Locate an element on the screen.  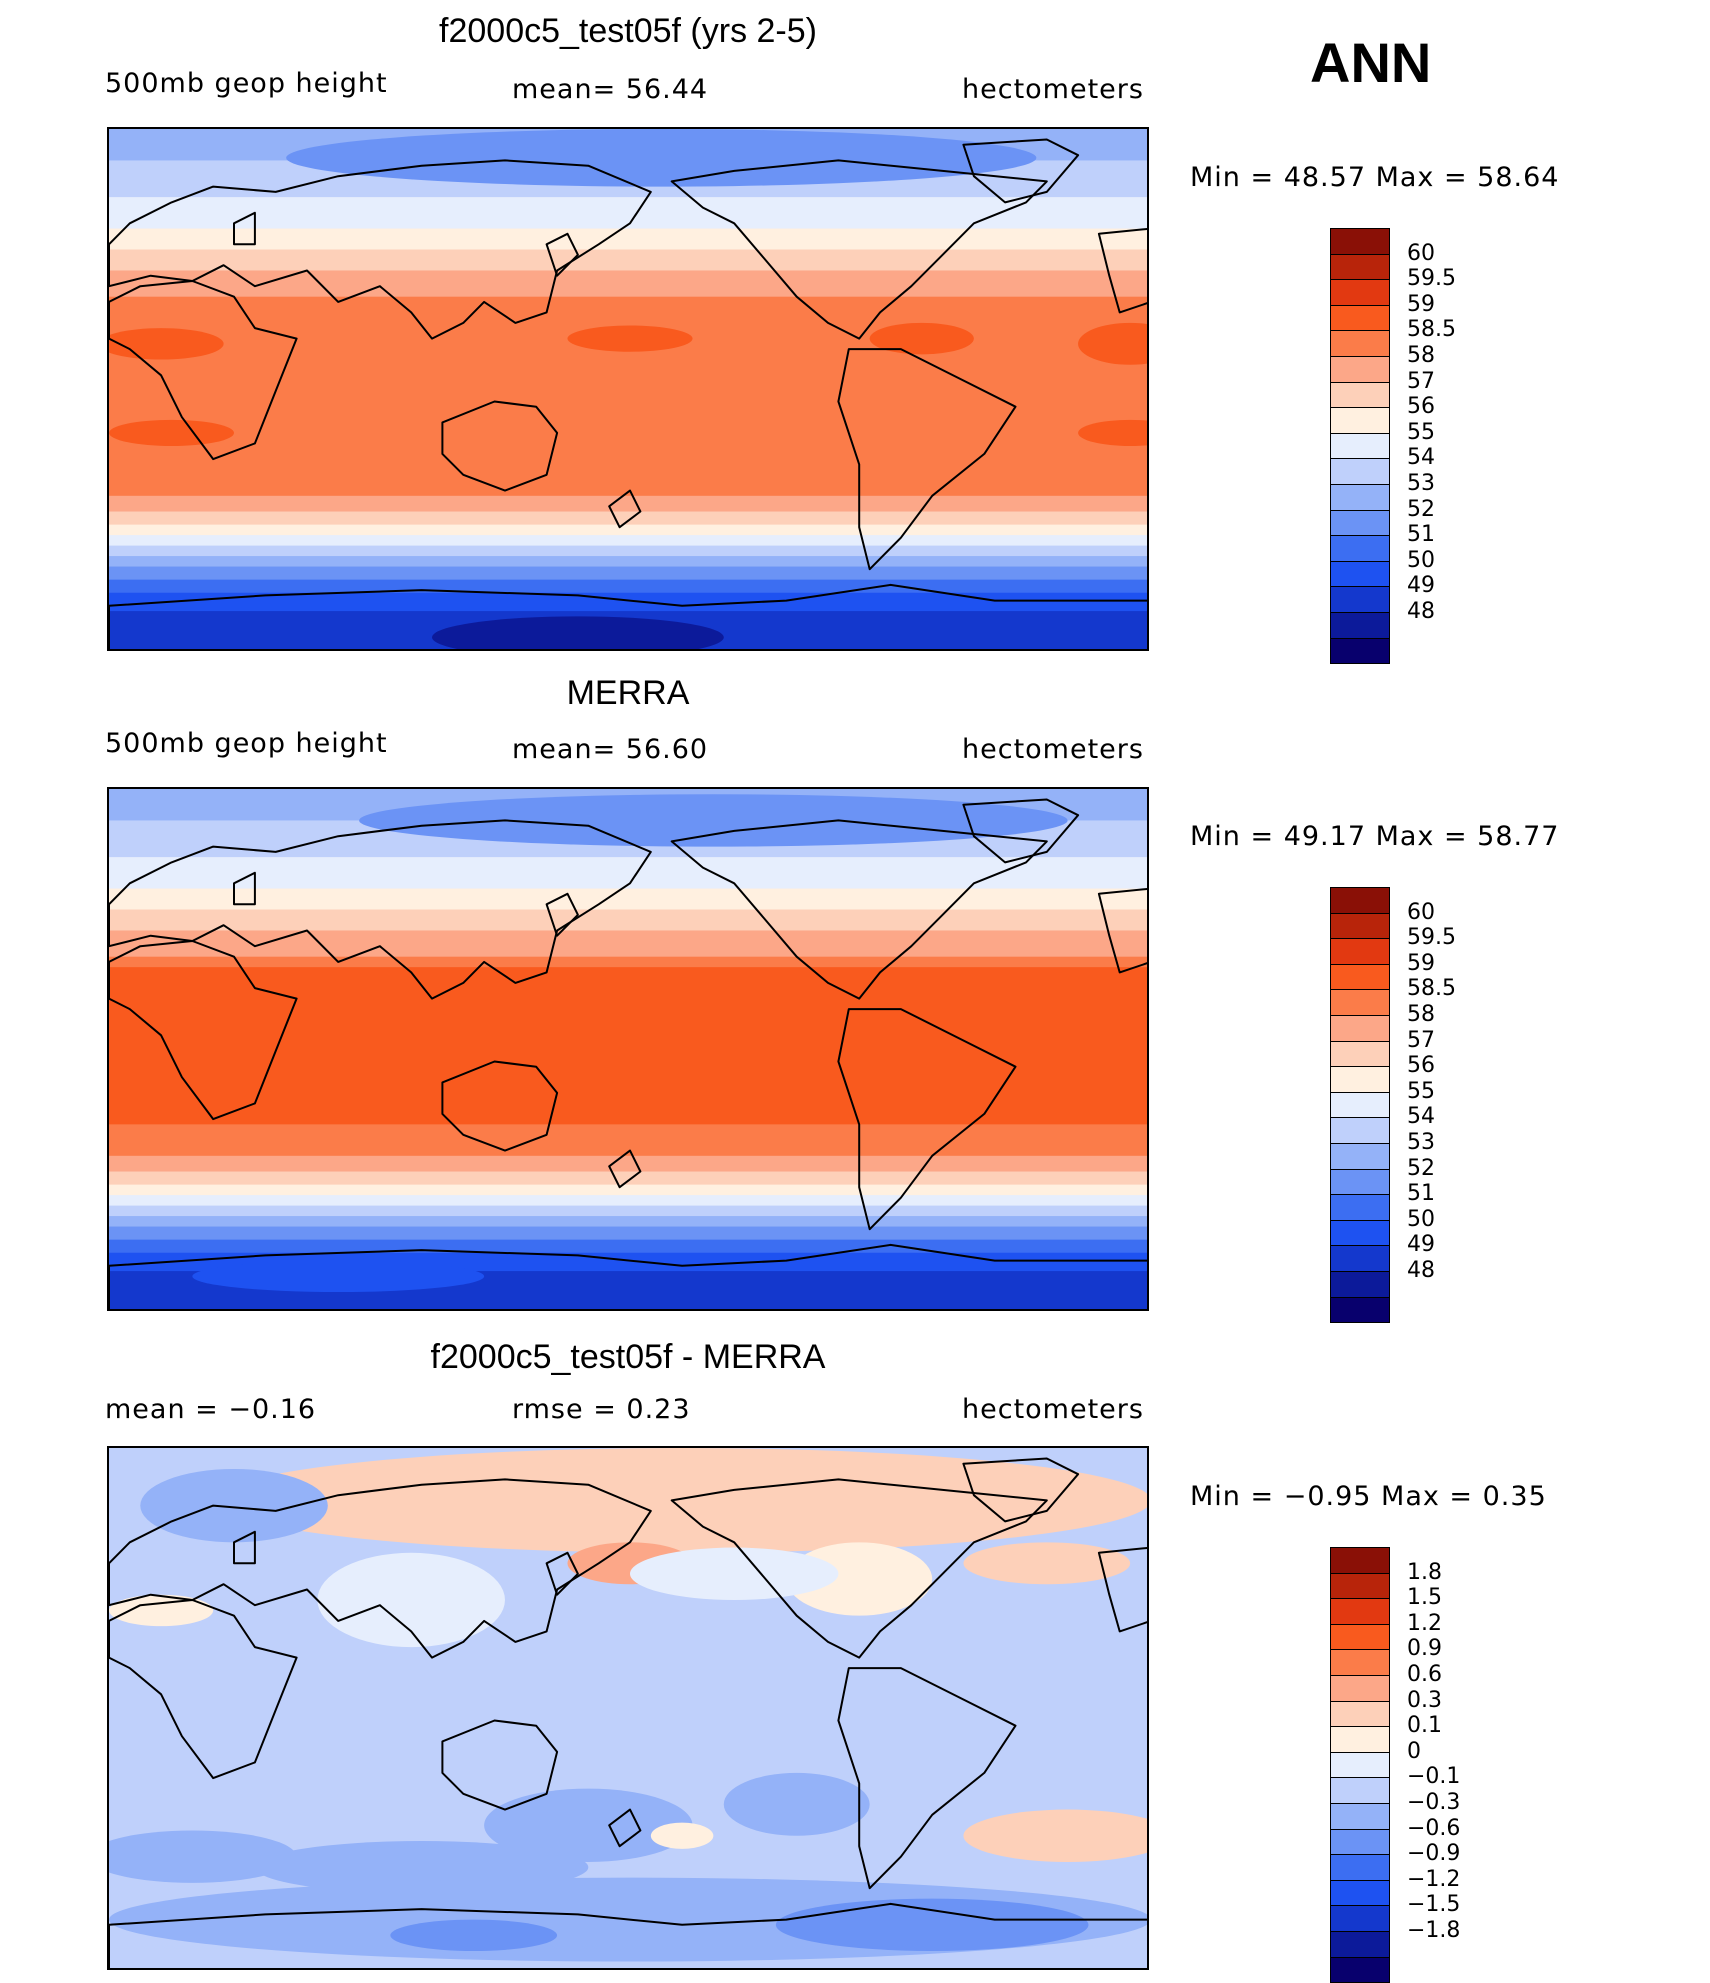
panel-1-variable-label: 500mb geop height is located at coordinates (246, 83).